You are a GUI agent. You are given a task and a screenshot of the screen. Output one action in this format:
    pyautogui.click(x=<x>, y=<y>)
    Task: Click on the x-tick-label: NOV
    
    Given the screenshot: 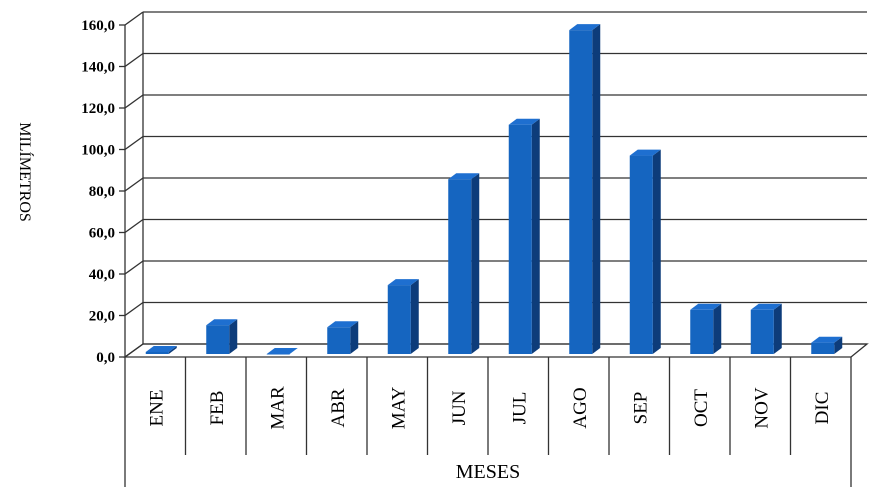 What is the action you would take?
    pyautogui.click(x=761, y=407)
    